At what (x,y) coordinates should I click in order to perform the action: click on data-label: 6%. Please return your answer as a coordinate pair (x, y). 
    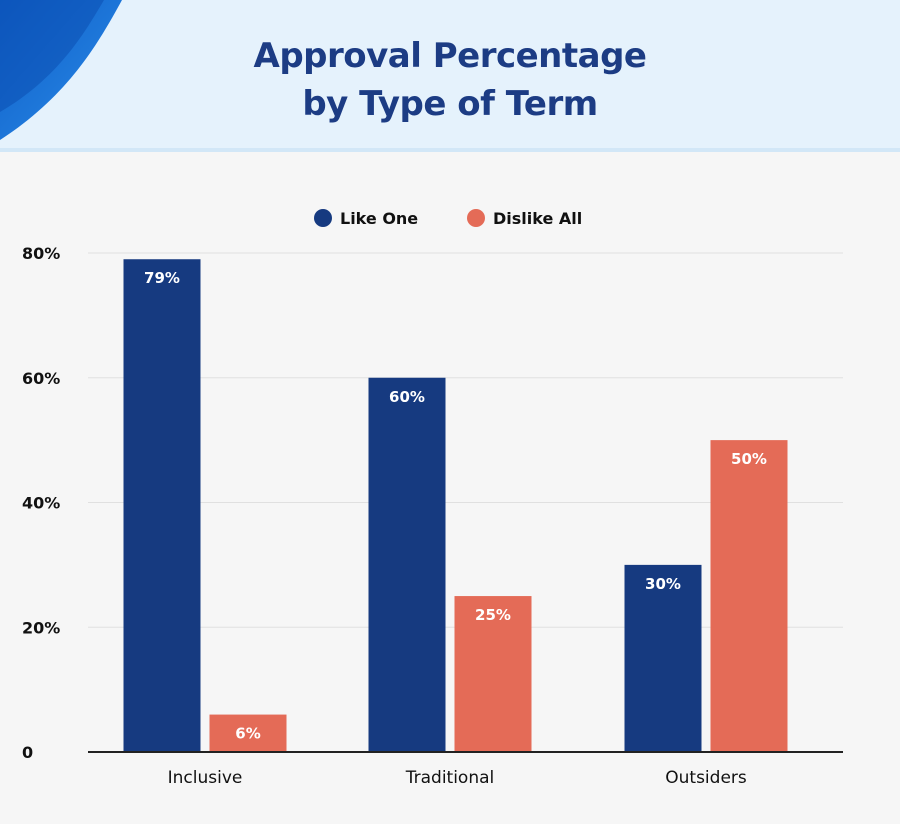
    Looking at the image, I should click on (247, 734).